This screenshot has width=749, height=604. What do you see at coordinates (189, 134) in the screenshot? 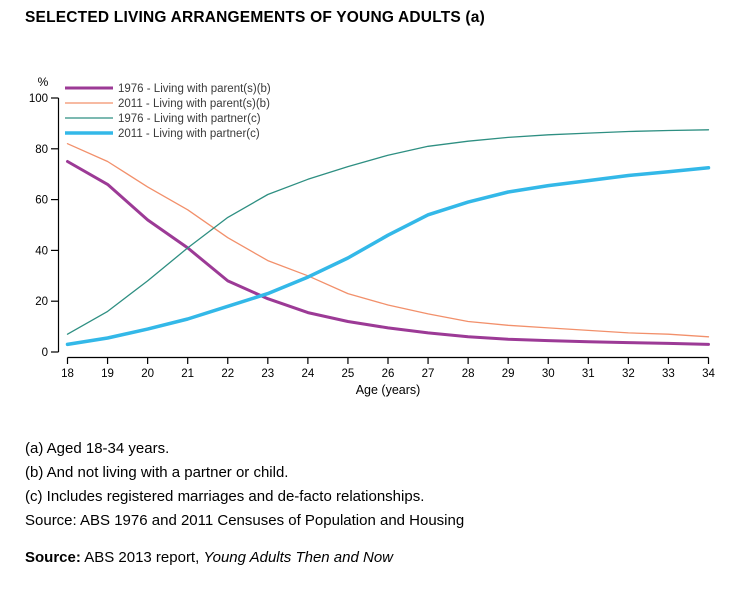
I see `legend-label-4: 2011 - Living with partner(c)` at bounding box center [189, 134].